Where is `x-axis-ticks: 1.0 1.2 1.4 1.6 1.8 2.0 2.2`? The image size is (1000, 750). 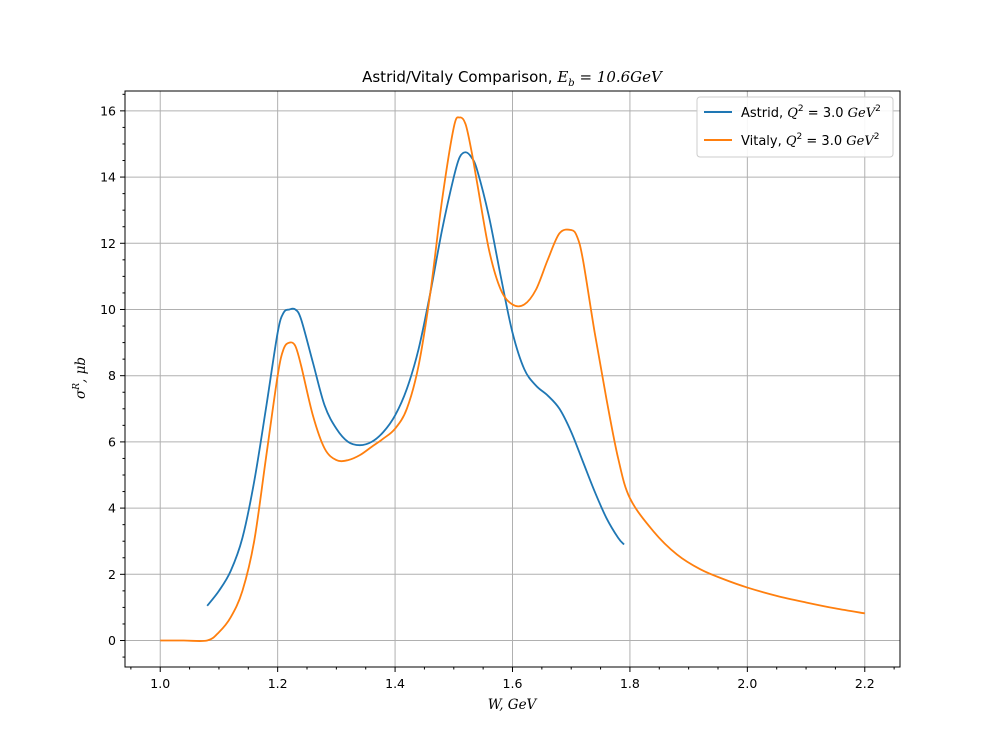
x-axis-ticks: 1.0 1.2 1.4 1.6 1.8 2.0 2.2 is located at coordinates (512, 679).